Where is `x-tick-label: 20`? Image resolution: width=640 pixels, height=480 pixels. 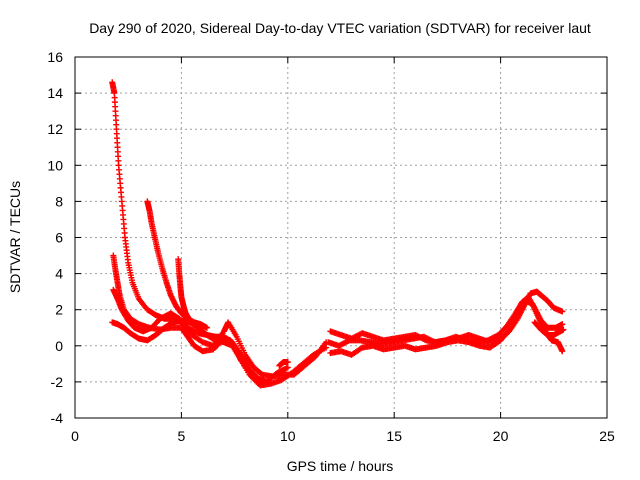 x-tick-label: 20 is located at coordinates (501, 436).